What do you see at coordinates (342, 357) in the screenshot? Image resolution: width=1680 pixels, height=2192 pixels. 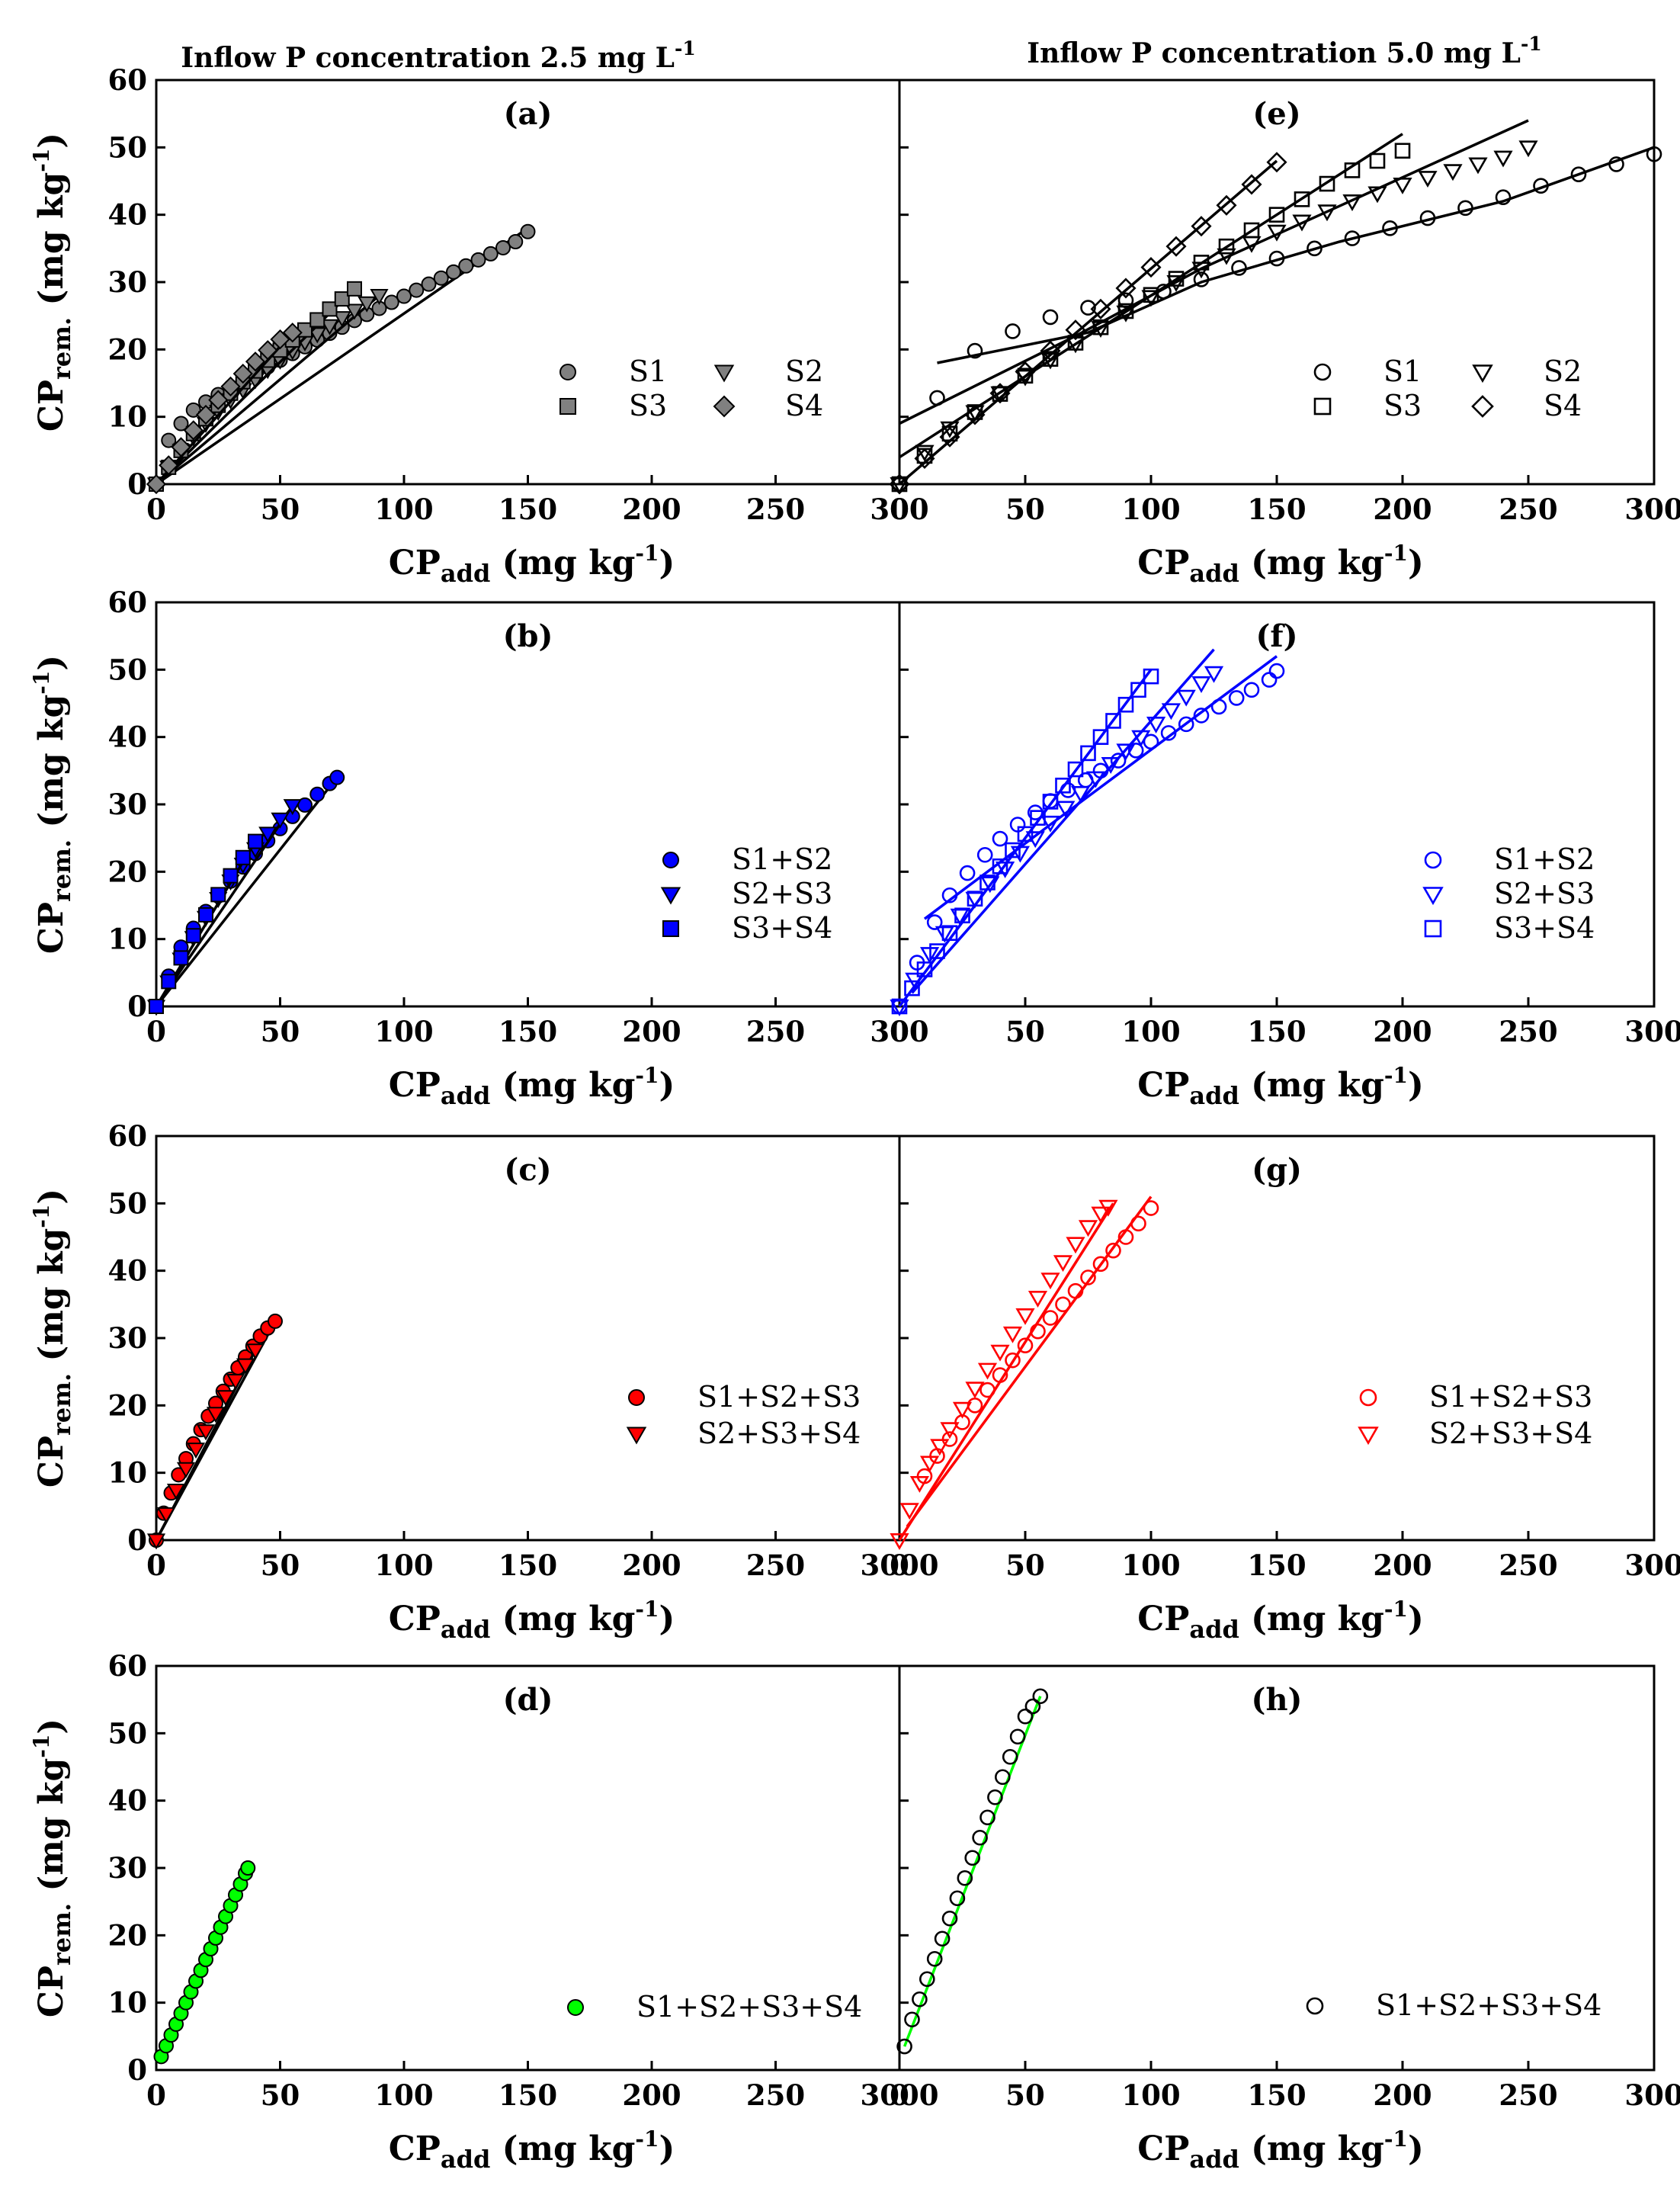 I see `series-s1` at bounding box center [342, 357].